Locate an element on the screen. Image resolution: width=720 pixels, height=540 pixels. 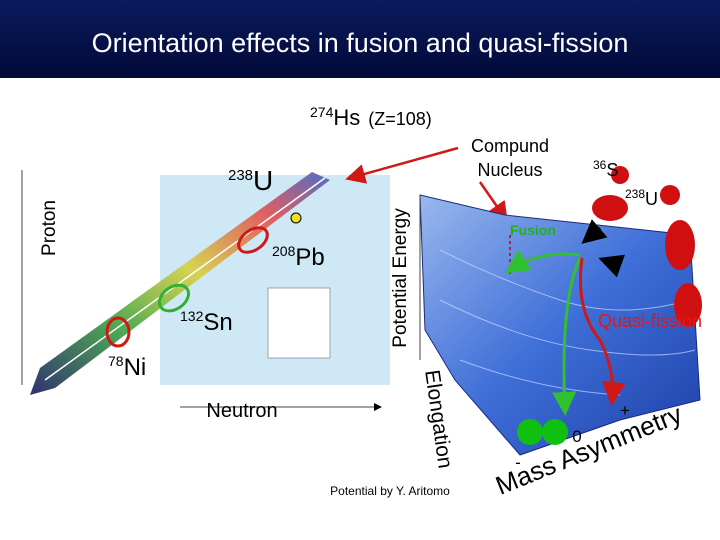
stability-line is located at coordinates (185, 279).